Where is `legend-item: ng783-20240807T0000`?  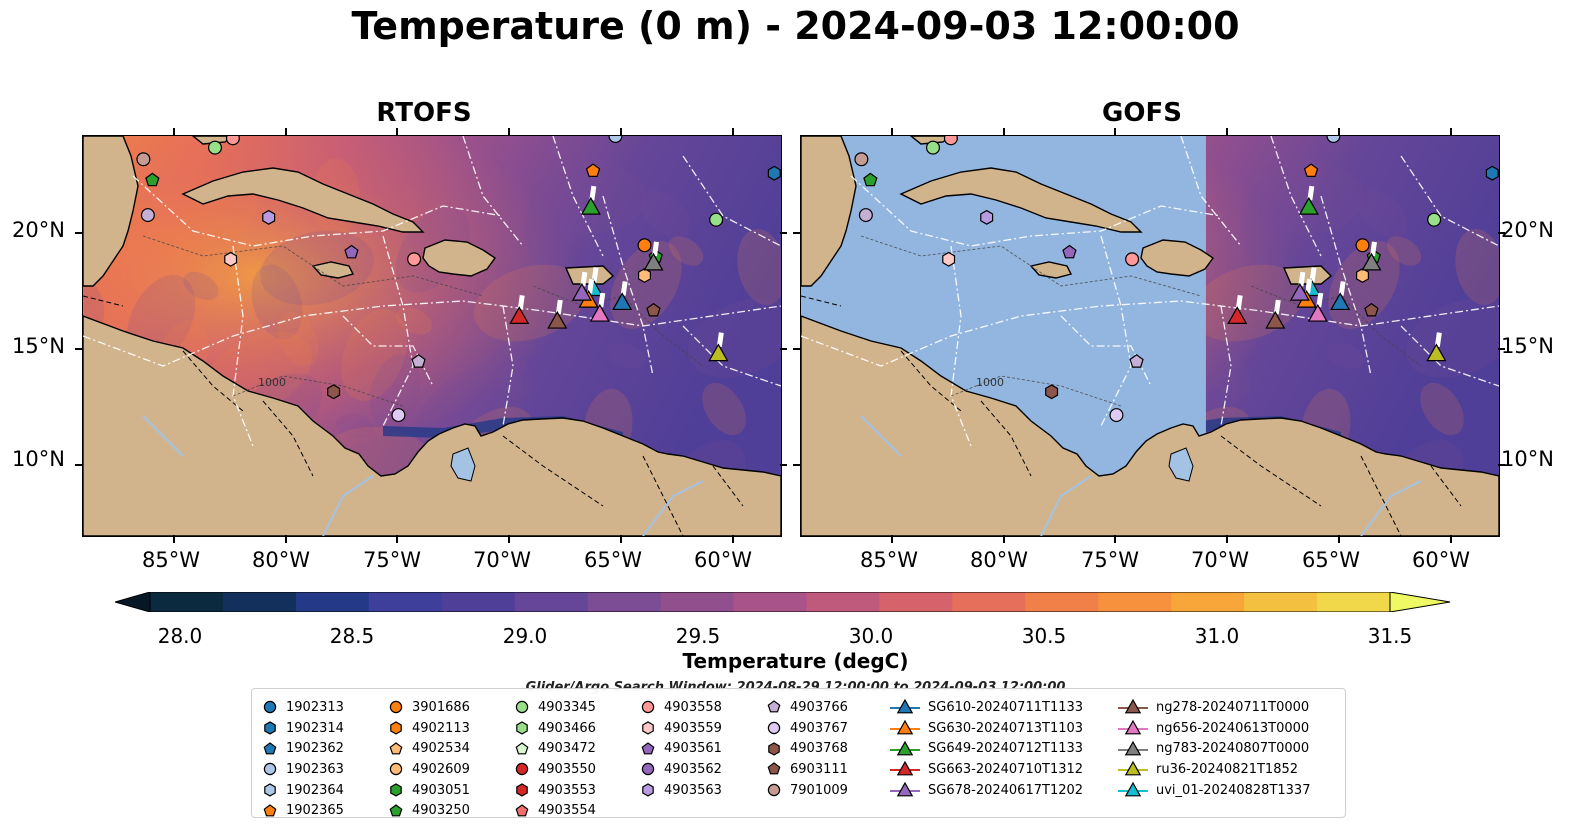
legend-item: ng783-20240807T0000 is located at coordinates (1214, 748).